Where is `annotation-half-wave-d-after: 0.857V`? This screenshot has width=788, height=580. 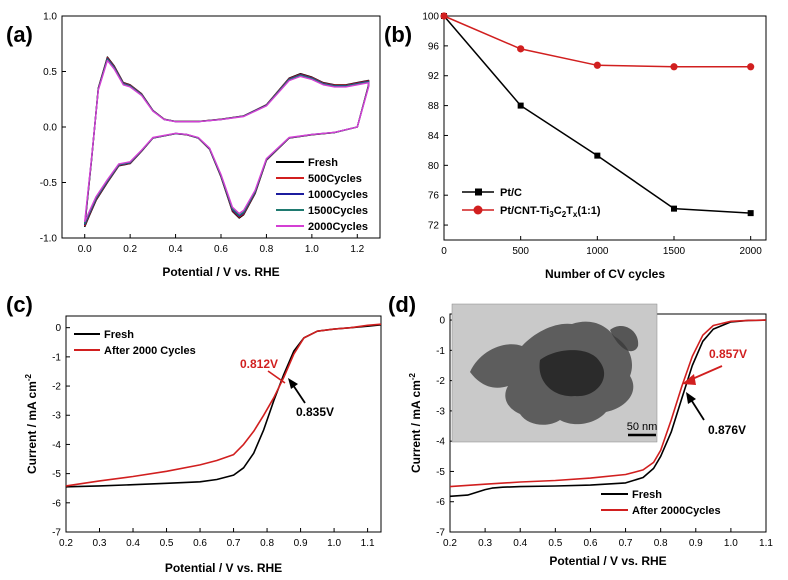
annotation-half-wave-d-after: 0.857V is located at coordinates (728, 354).